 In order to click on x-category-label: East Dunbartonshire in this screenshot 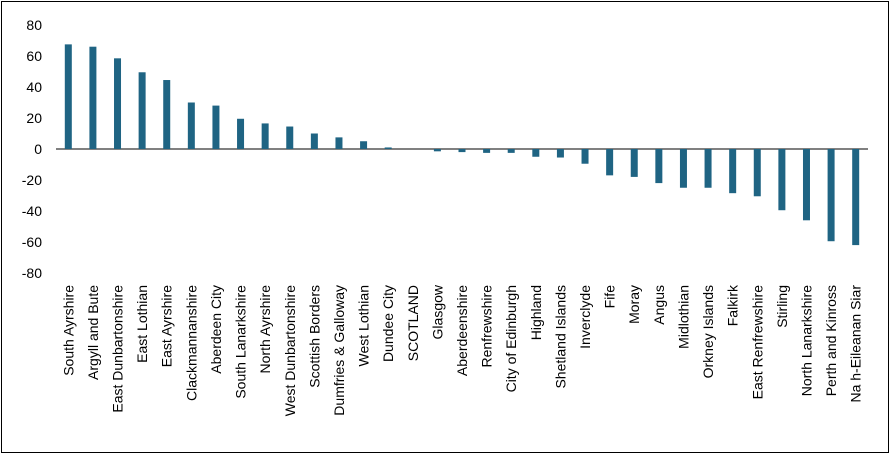, I will do `click(118, 349)`.